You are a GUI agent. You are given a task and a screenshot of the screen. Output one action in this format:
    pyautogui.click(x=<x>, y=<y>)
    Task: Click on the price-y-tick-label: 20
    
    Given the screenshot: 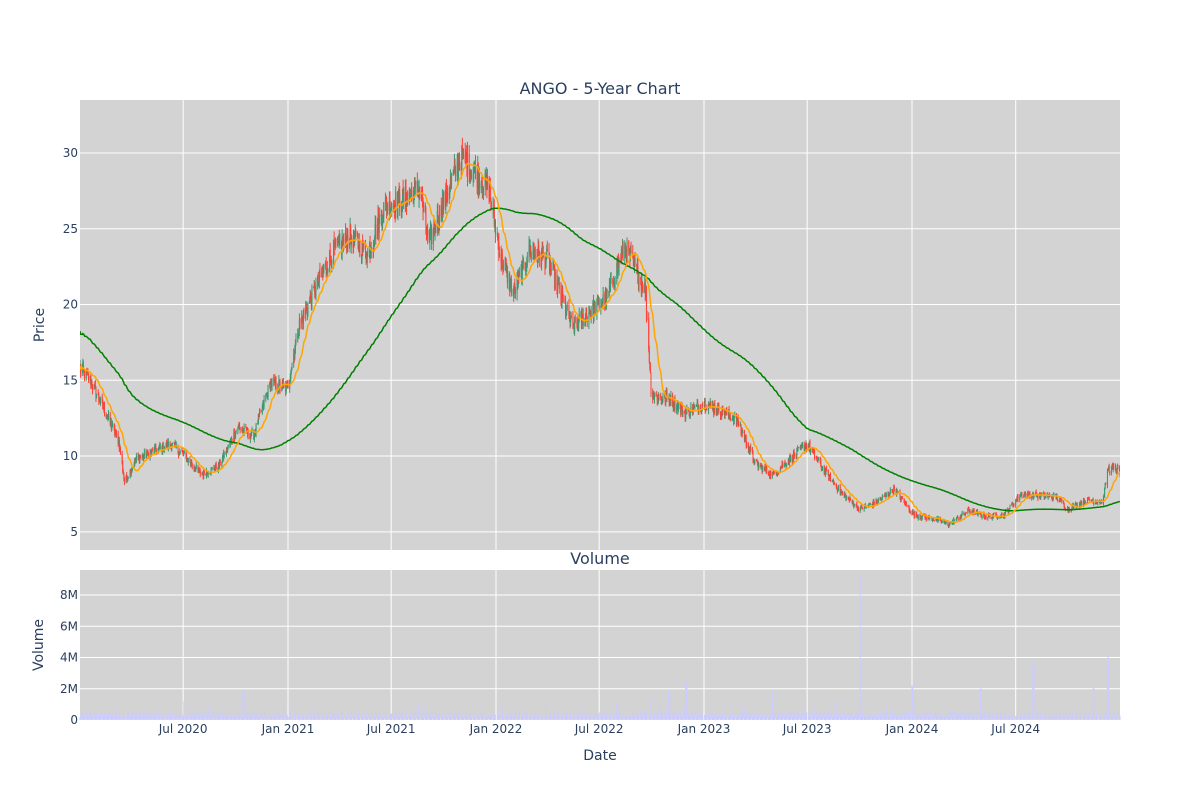 What is the action you would take?
    pyautogui.click(x=70, y=305)
    